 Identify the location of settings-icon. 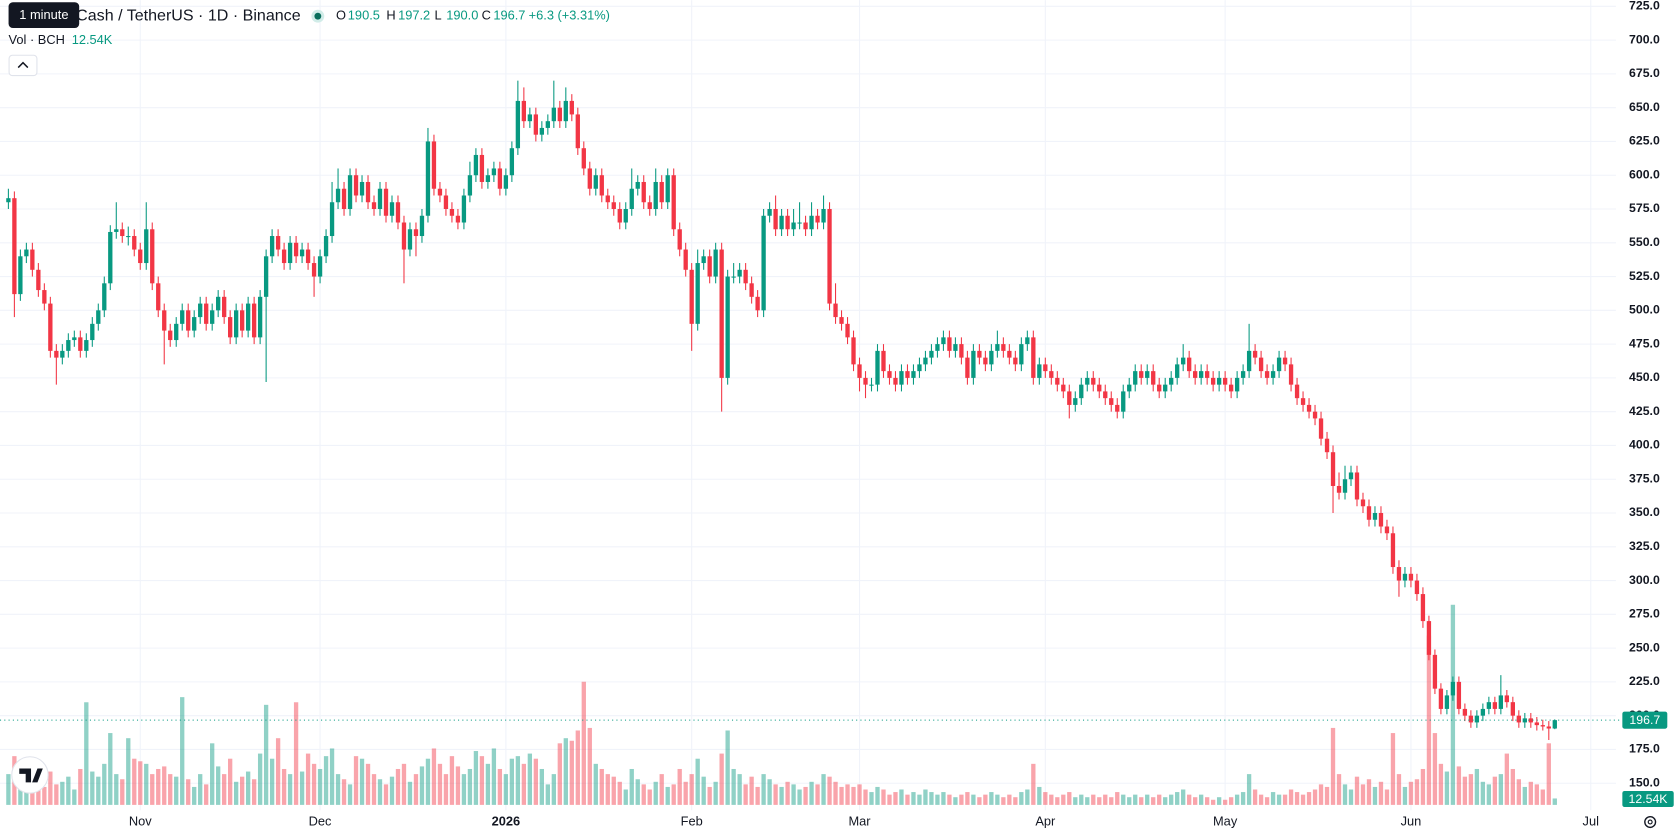
(1650, 822).